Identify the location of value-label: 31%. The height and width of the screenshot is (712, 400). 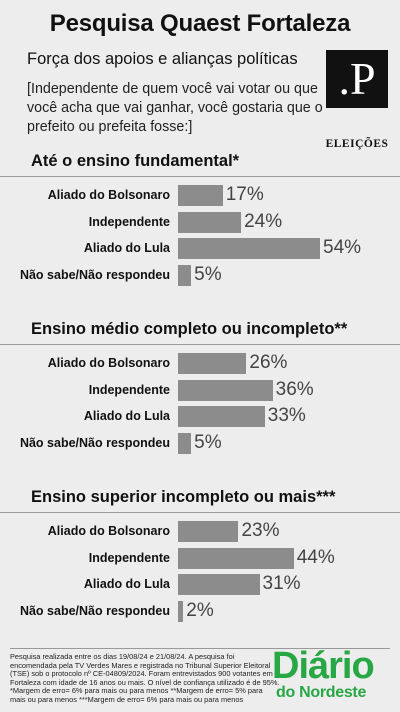
(281, 583).